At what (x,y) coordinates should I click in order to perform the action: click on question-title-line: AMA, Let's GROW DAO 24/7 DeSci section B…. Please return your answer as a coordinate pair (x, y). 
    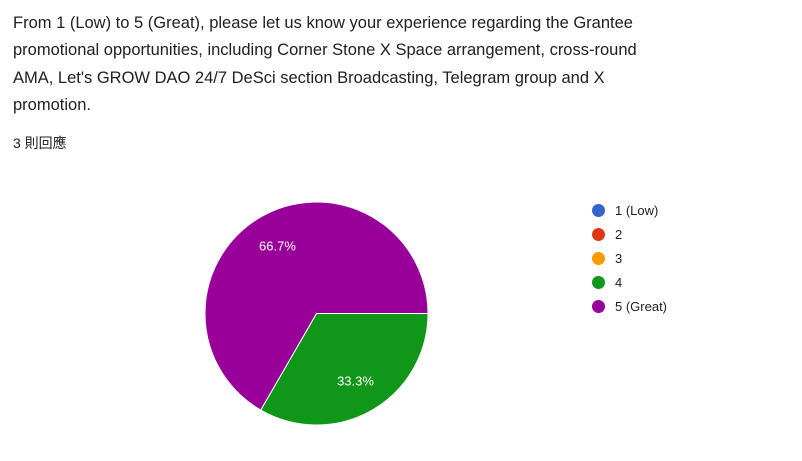
    Looking at the image, I should click on (309, 77).